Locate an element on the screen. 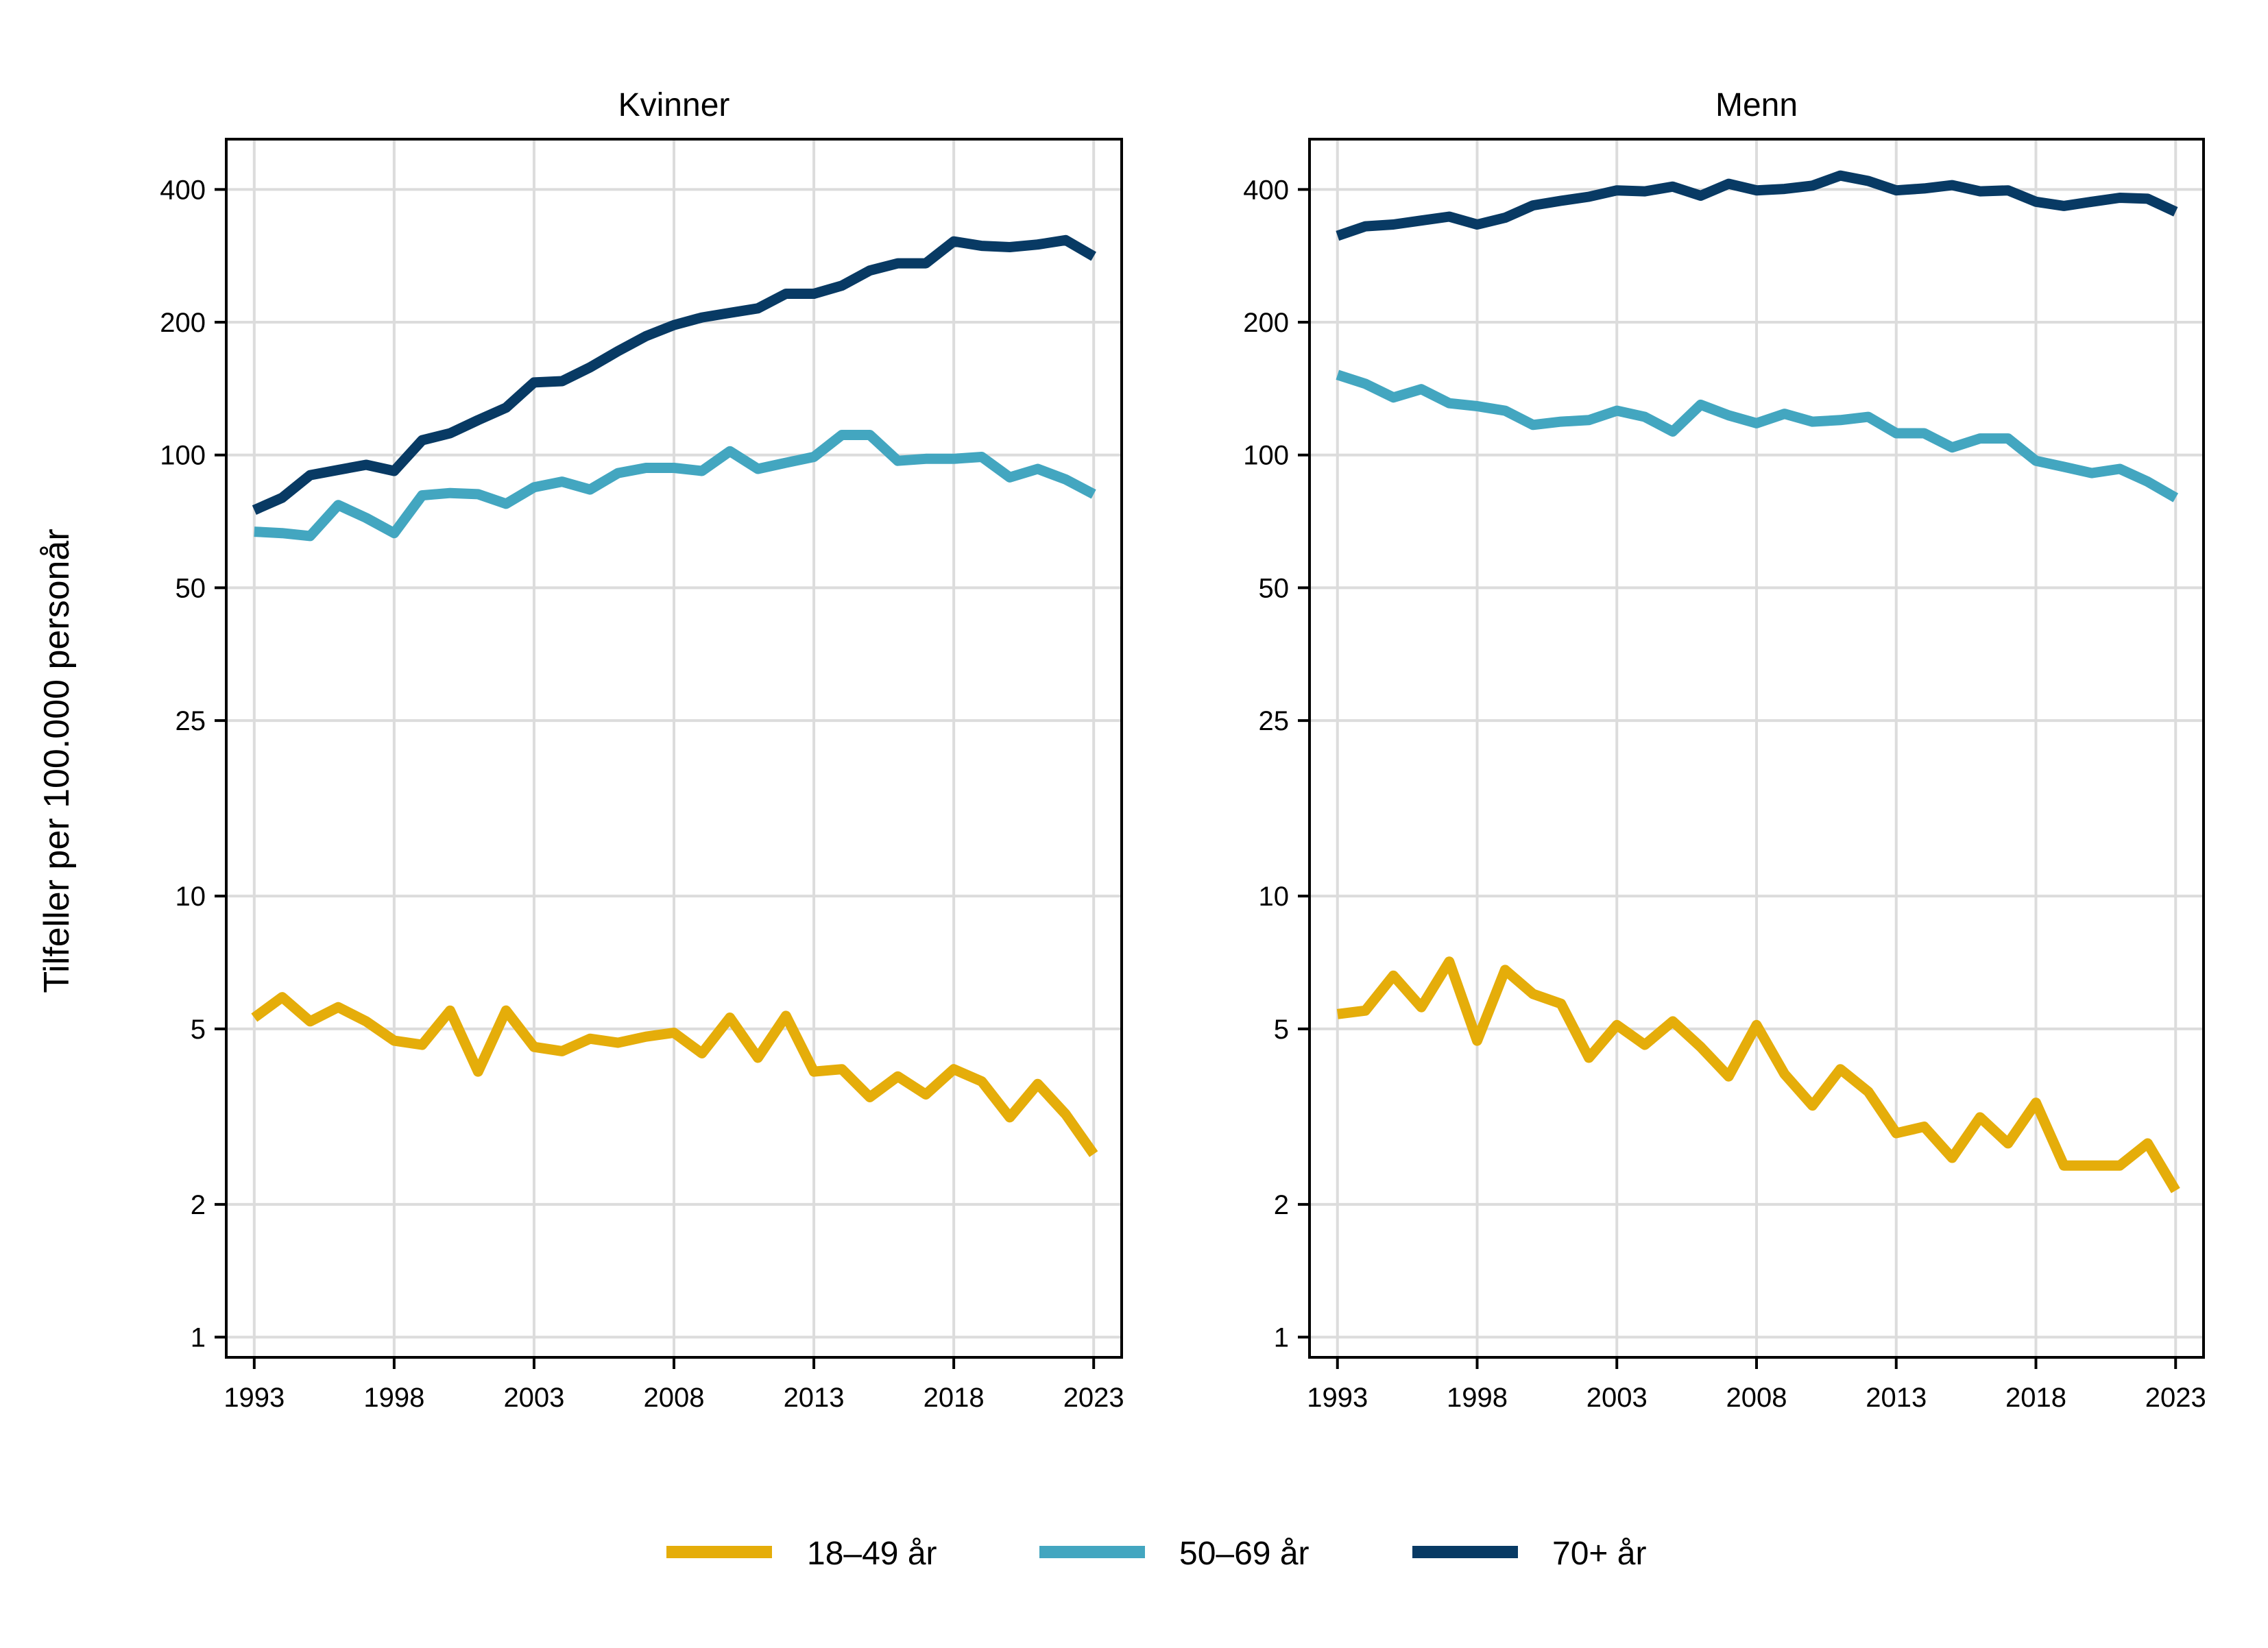 The width and height of the screenshot is (2268, 1648). series-line-70-plus-kvinner is located at coordinates (674, 374).